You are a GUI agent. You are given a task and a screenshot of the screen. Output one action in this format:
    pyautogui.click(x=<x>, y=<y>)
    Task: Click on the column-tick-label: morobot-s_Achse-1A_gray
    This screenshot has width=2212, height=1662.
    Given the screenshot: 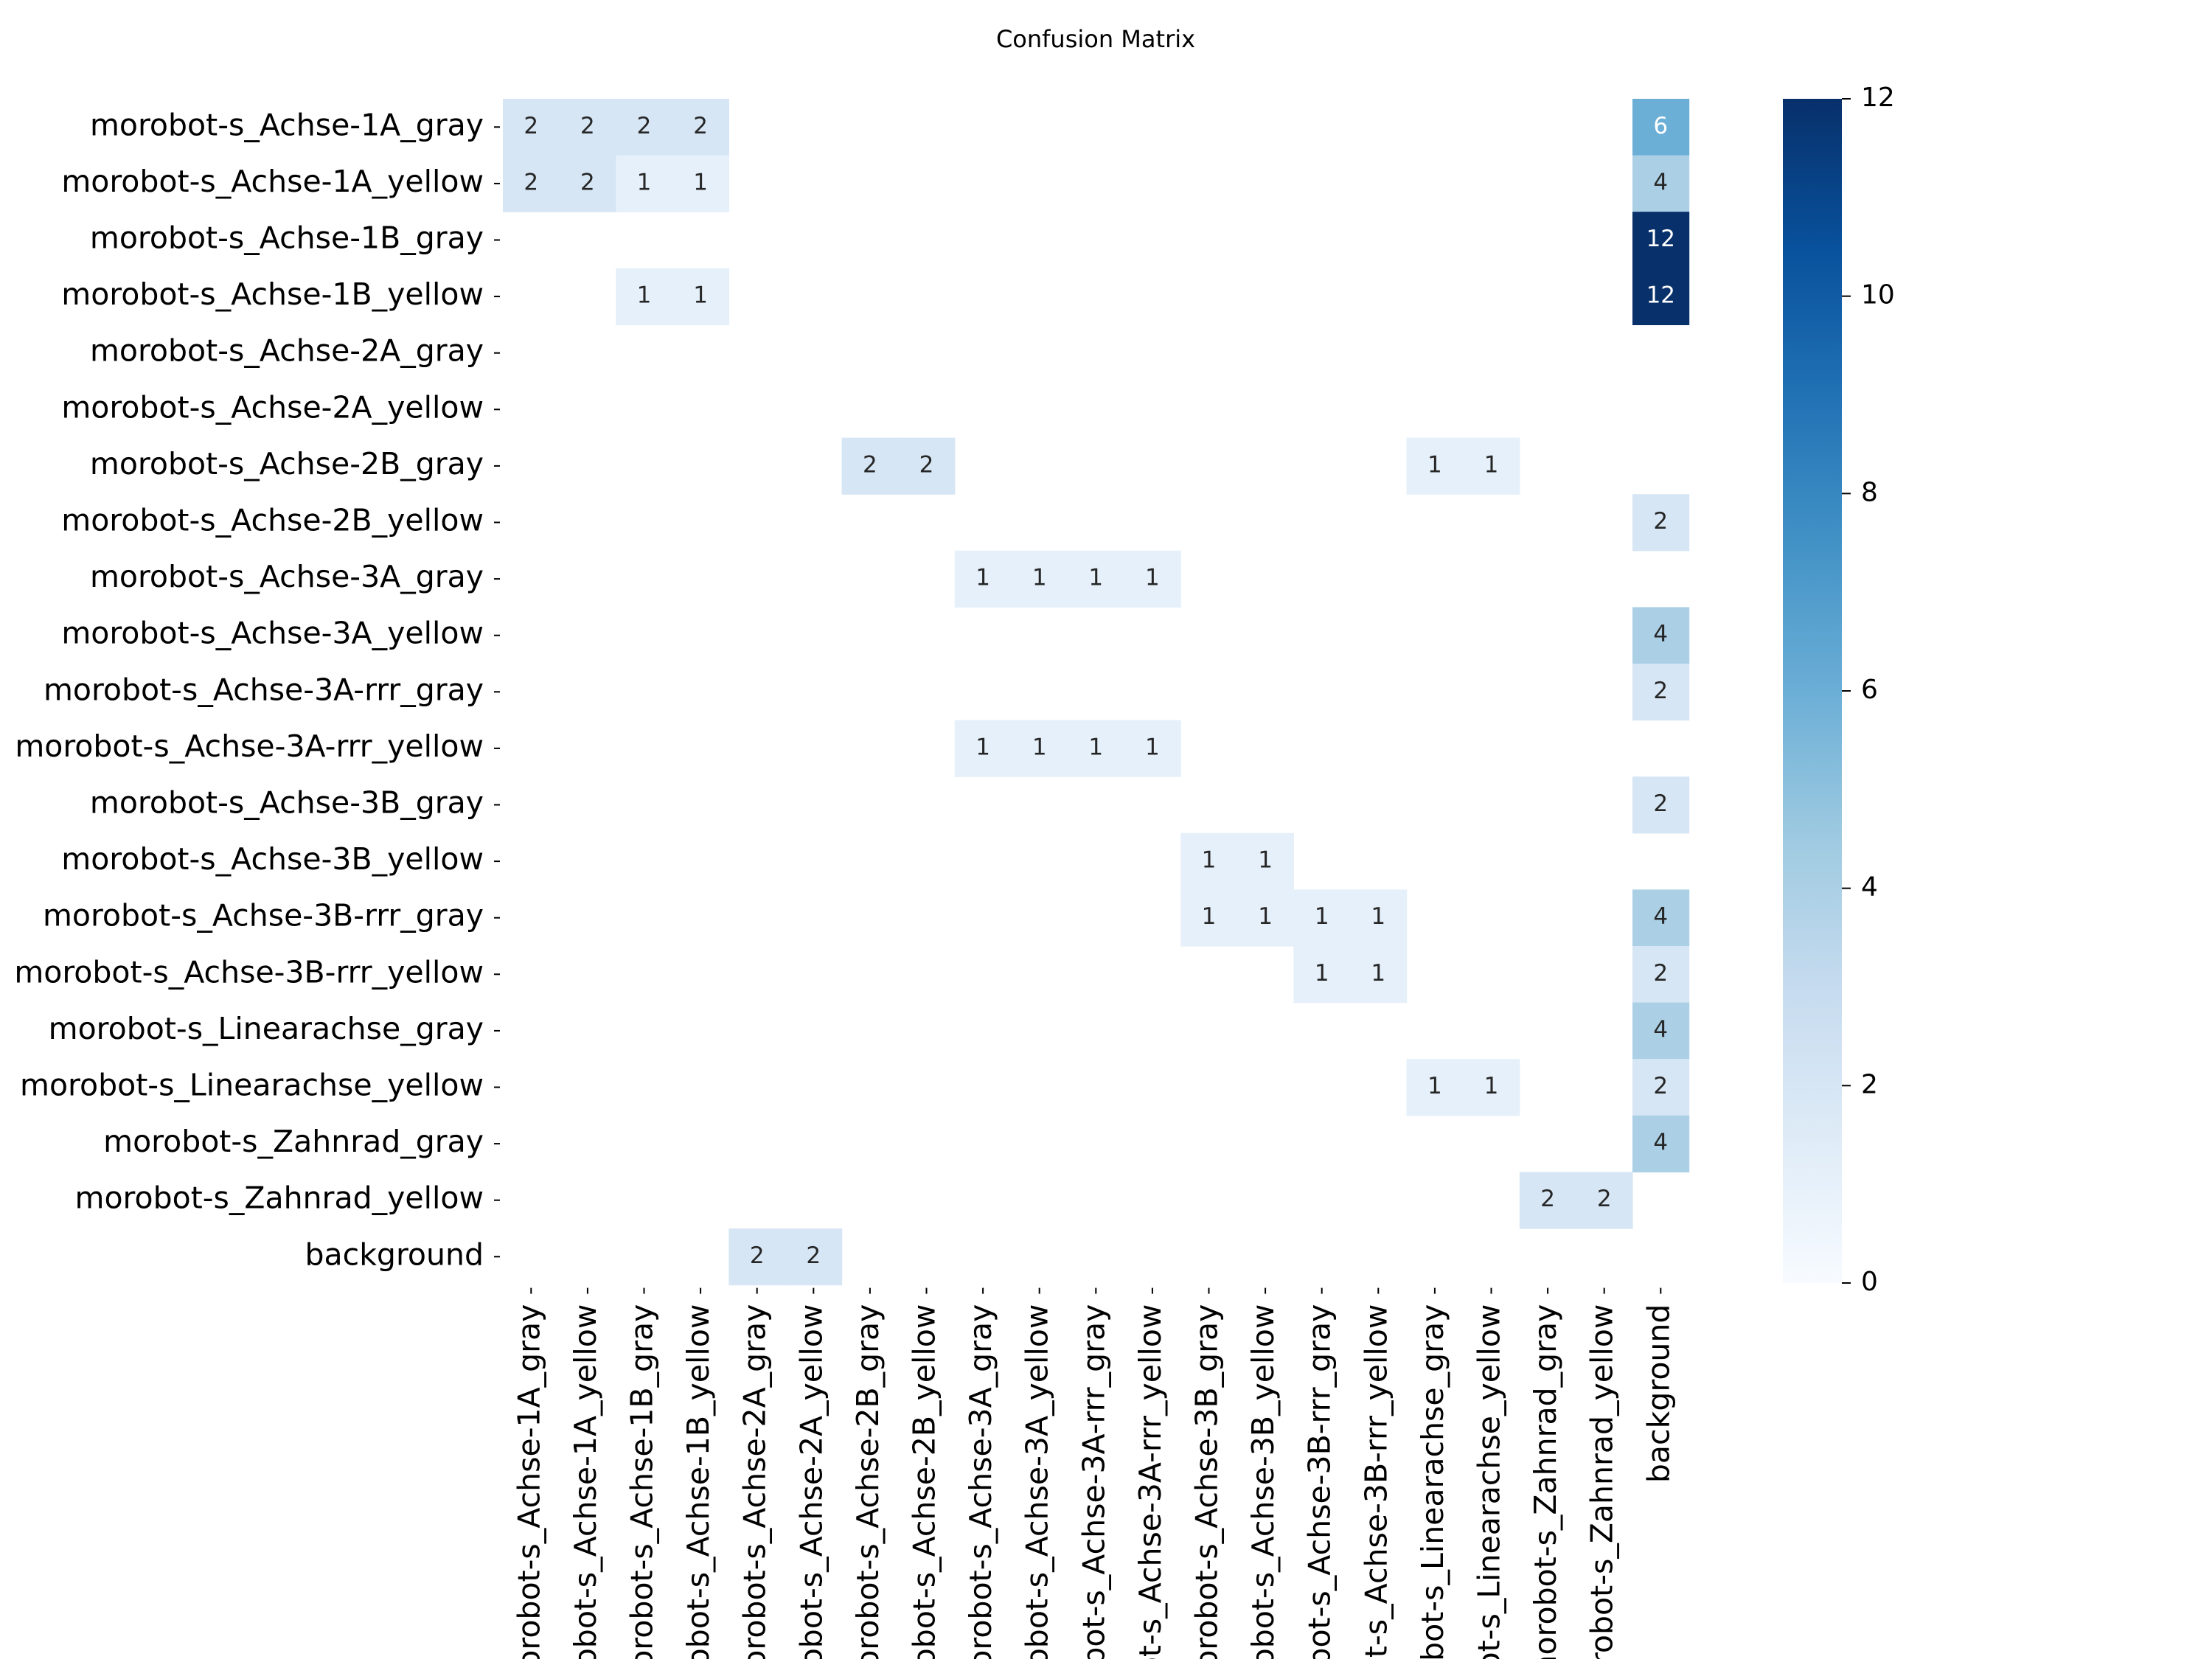 What is the action you would take?
    pyautogui.click(x=528, y=1481)
    